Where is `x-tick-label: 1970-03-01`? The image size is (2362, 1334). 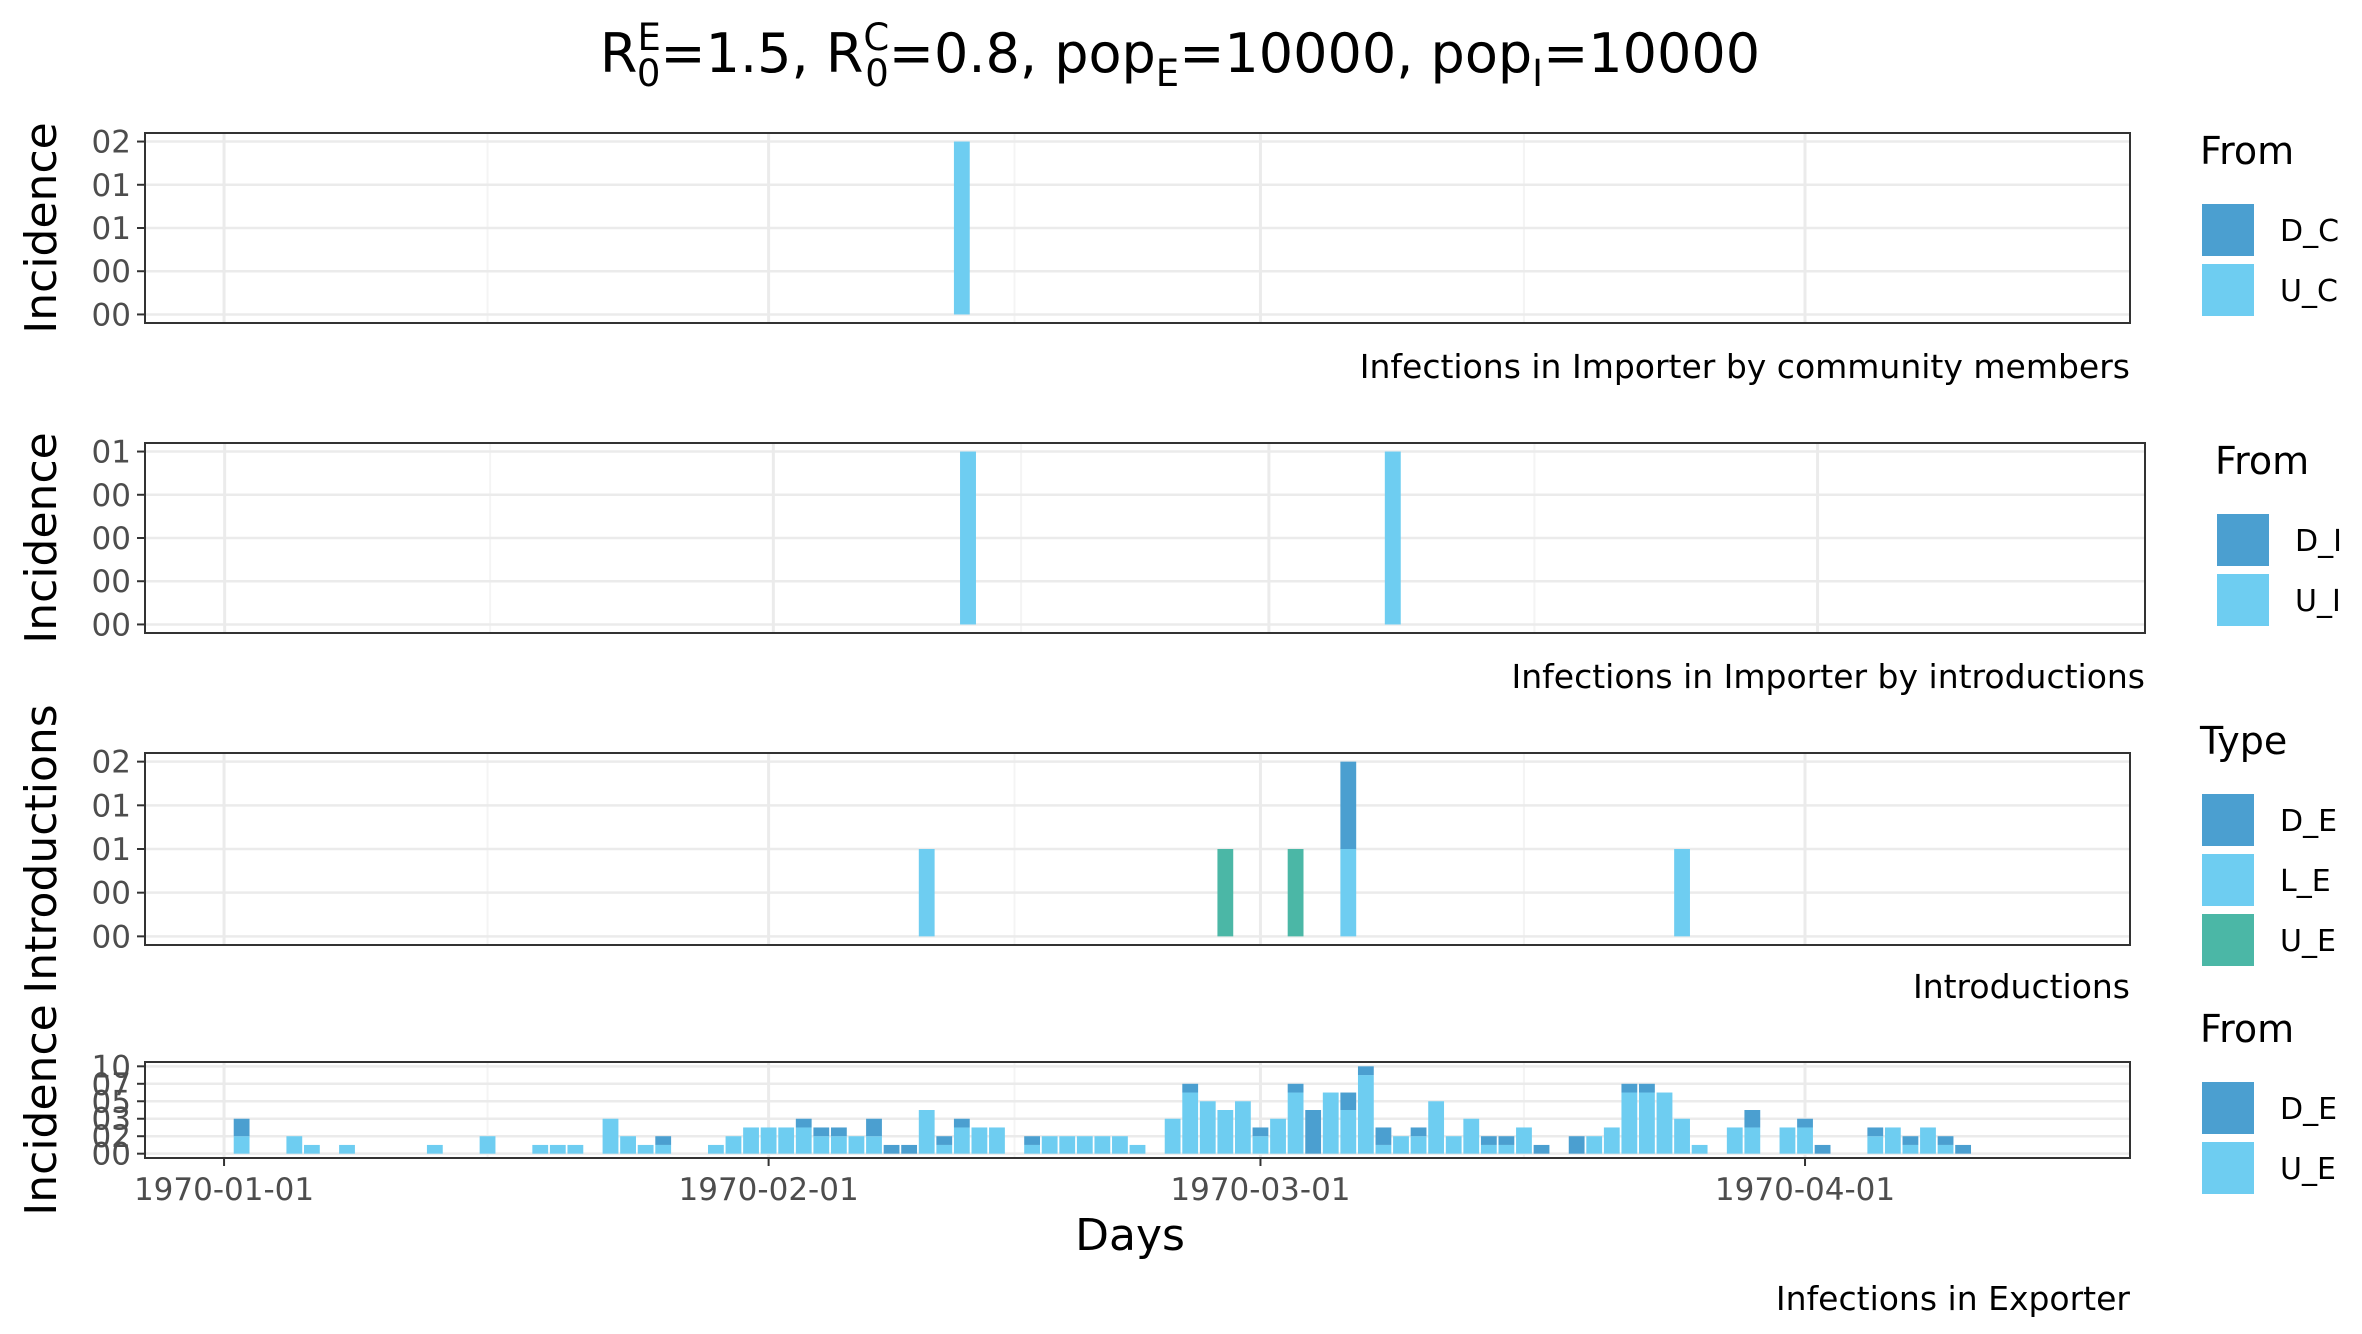
x-tick-label: 1970-03-01 is located at coordinates (1260, 1190).